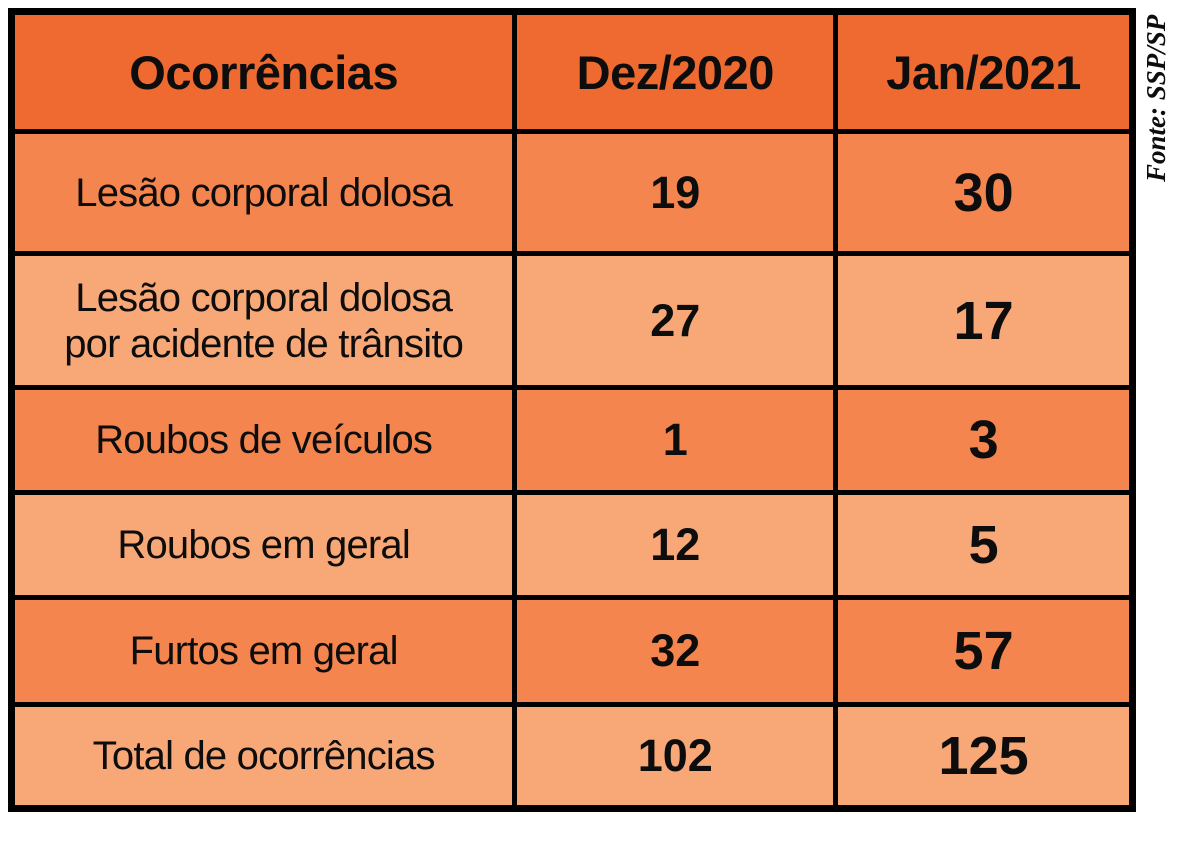 Image resolution: width=1184 pixels, height=849 pixels. What do you see at coordinates (263, 651) in the screenshot?
I see `row-label-cell: Furtos em geral` at bounding box center [263, 651].